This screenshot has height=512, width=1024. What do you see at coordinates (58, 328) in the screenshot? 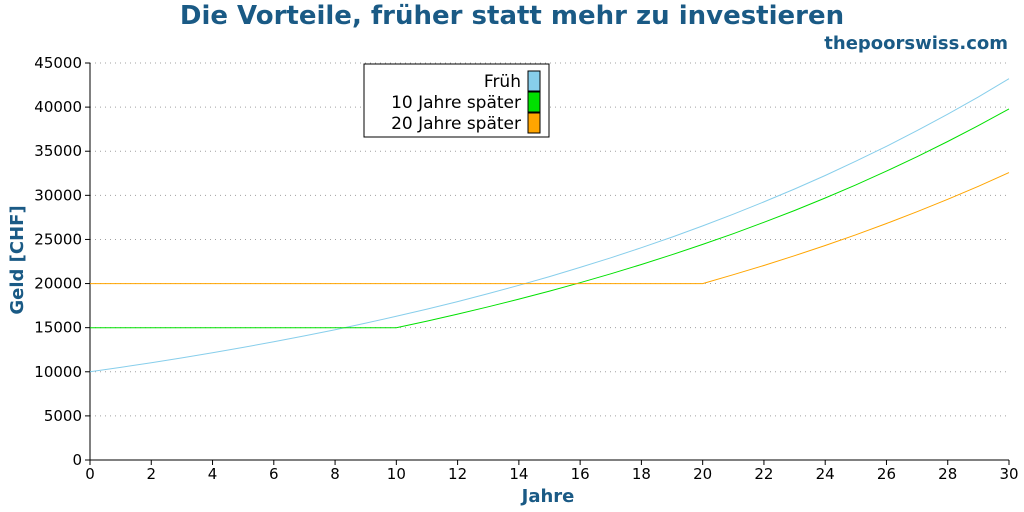
I see `y-tick-label: 15000` at bounding box center [58, 328].